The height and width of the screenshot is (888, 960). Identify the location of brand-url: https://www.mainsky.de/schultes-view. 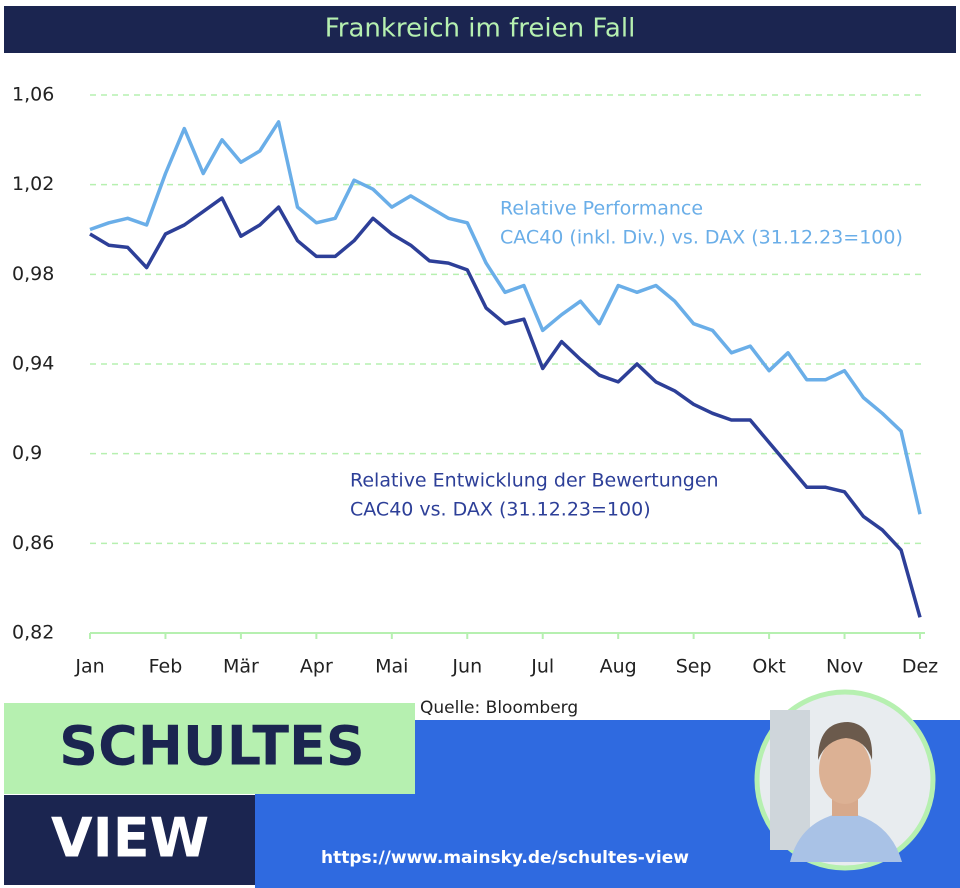
(505, 858).